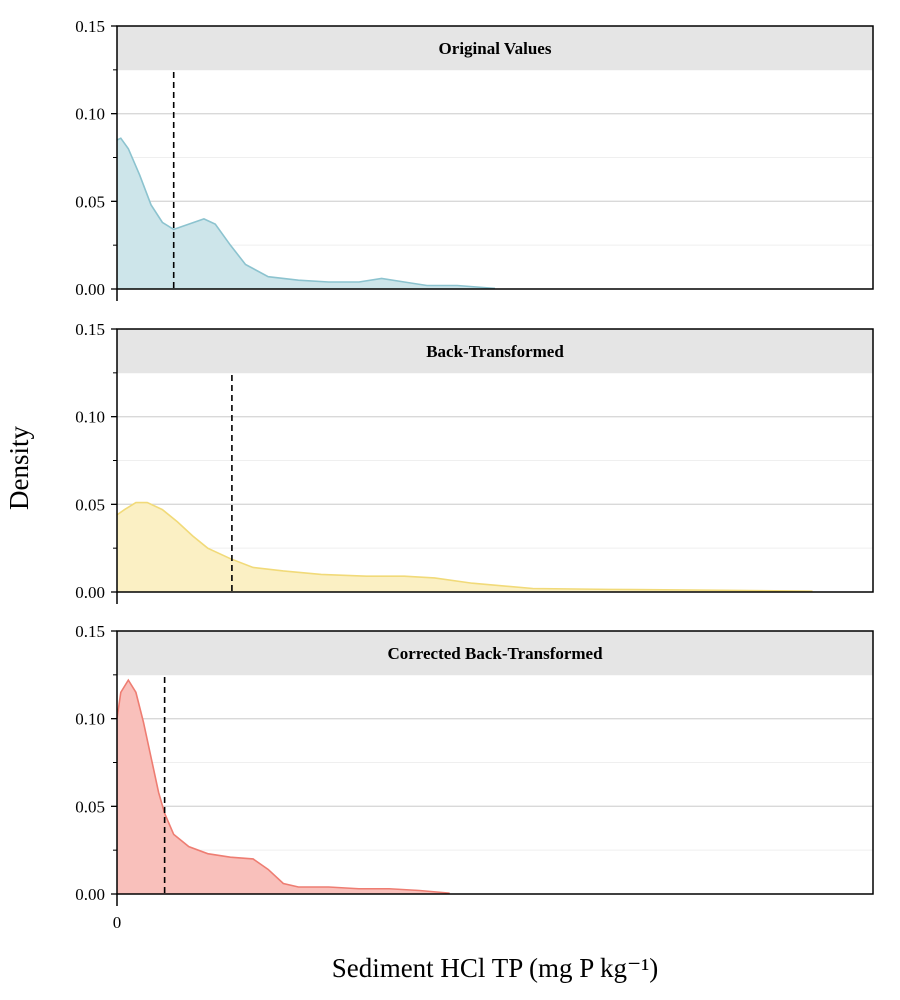 The width and height of the screenshot is (900, 1000). What do you see at coordinates (117, 922) in the screenshot?
I see `x-tick-label: 0` at bounding box center [117, 922].